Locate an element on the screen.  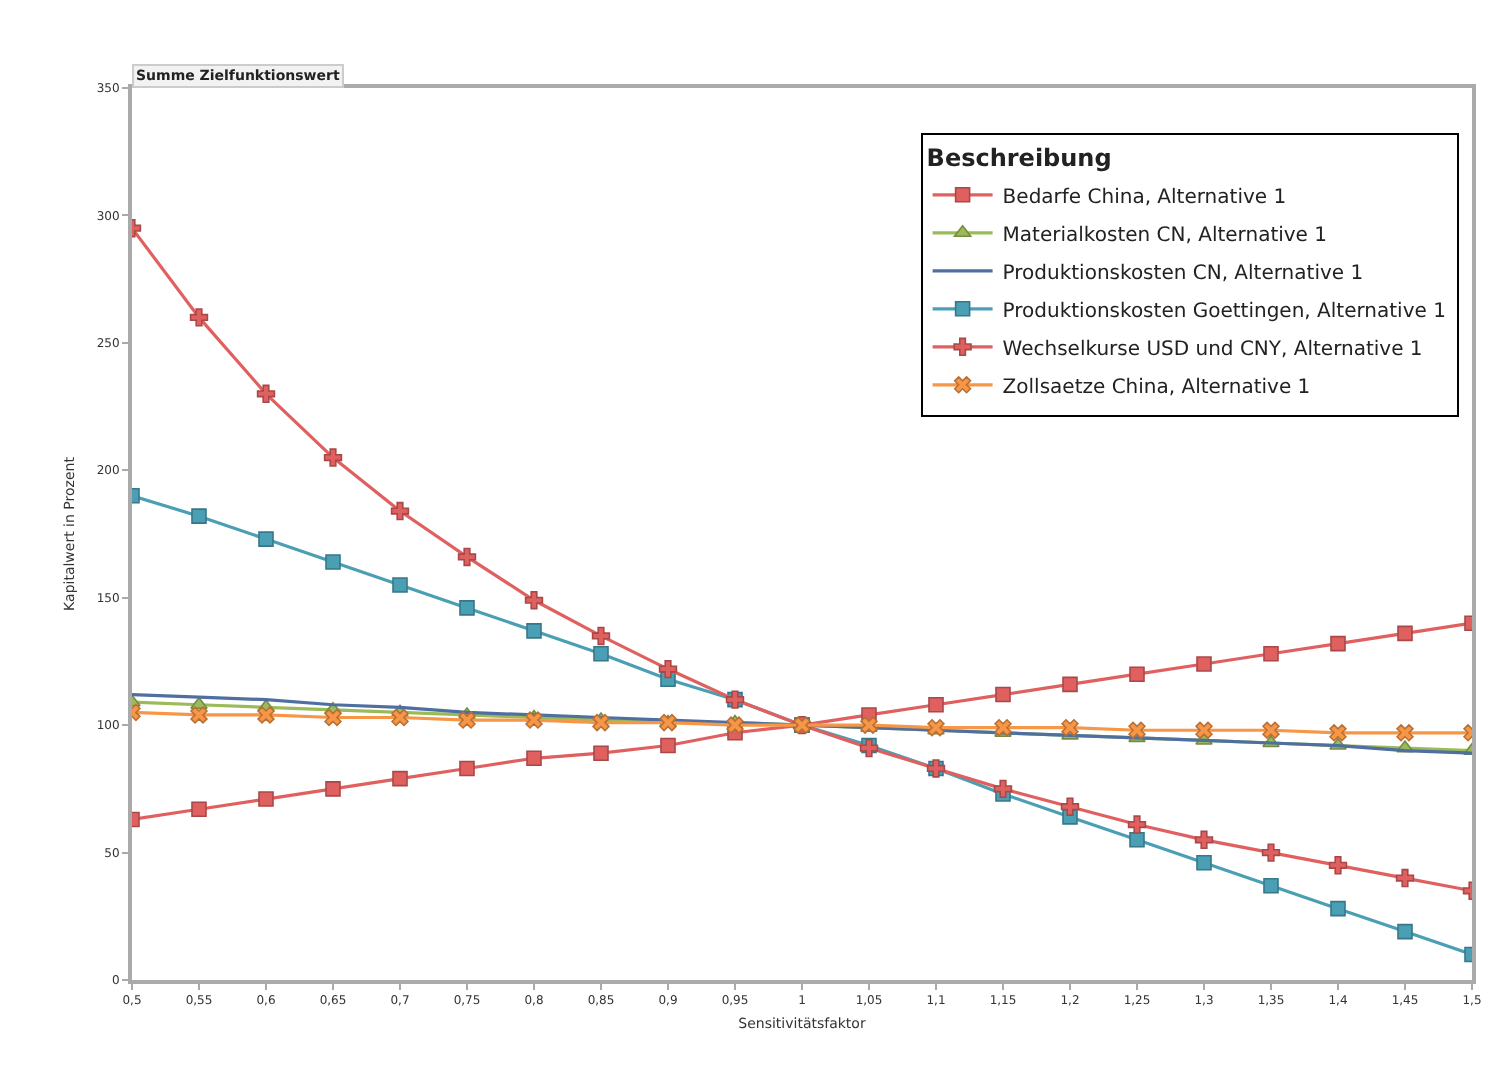
legend-label: Materialkosten CN, Alternative 1 is located at coordinates (1165, 235).